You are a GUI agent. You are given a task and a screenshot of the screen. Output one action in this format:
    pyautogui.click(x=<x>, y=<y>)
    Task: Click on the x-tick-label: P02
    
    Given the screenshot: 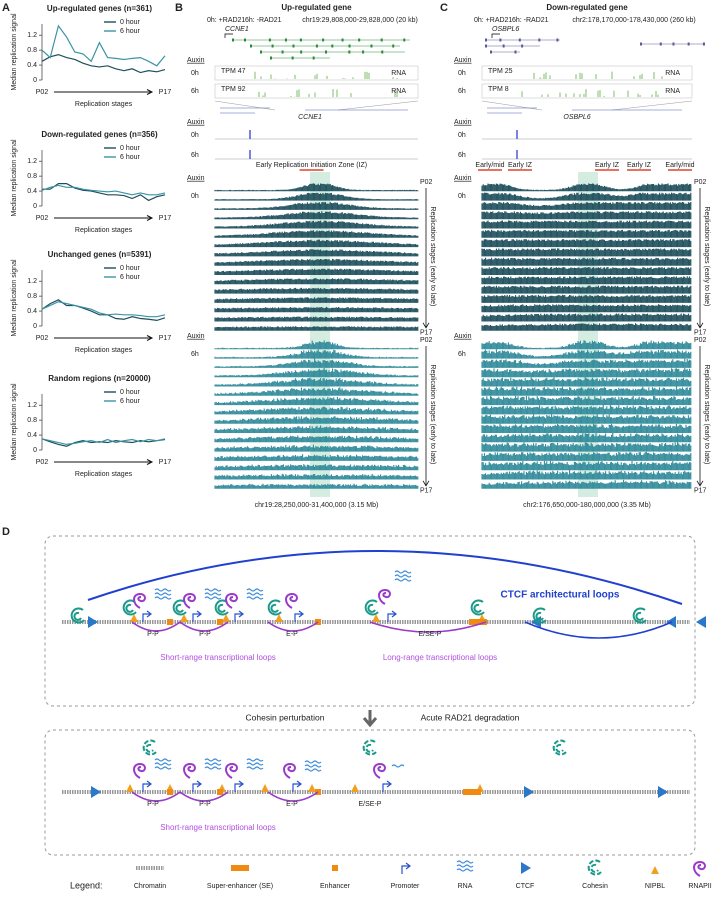 What is the action you would take?
    pyautogui.click(x=42, y=218)
    